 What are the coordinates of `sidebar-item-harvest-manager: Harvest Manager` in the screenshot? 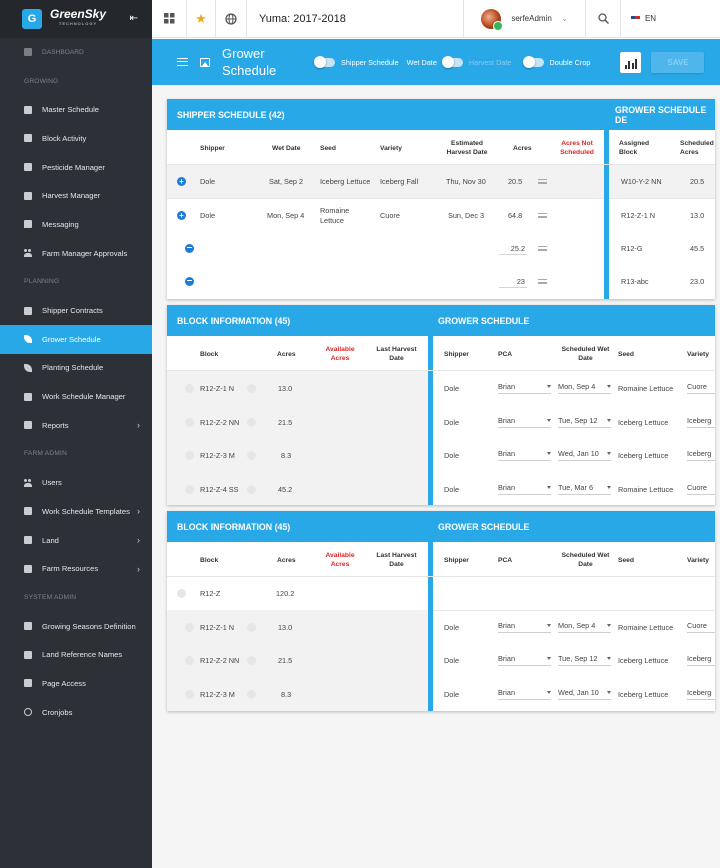 It's located at (76, 195).